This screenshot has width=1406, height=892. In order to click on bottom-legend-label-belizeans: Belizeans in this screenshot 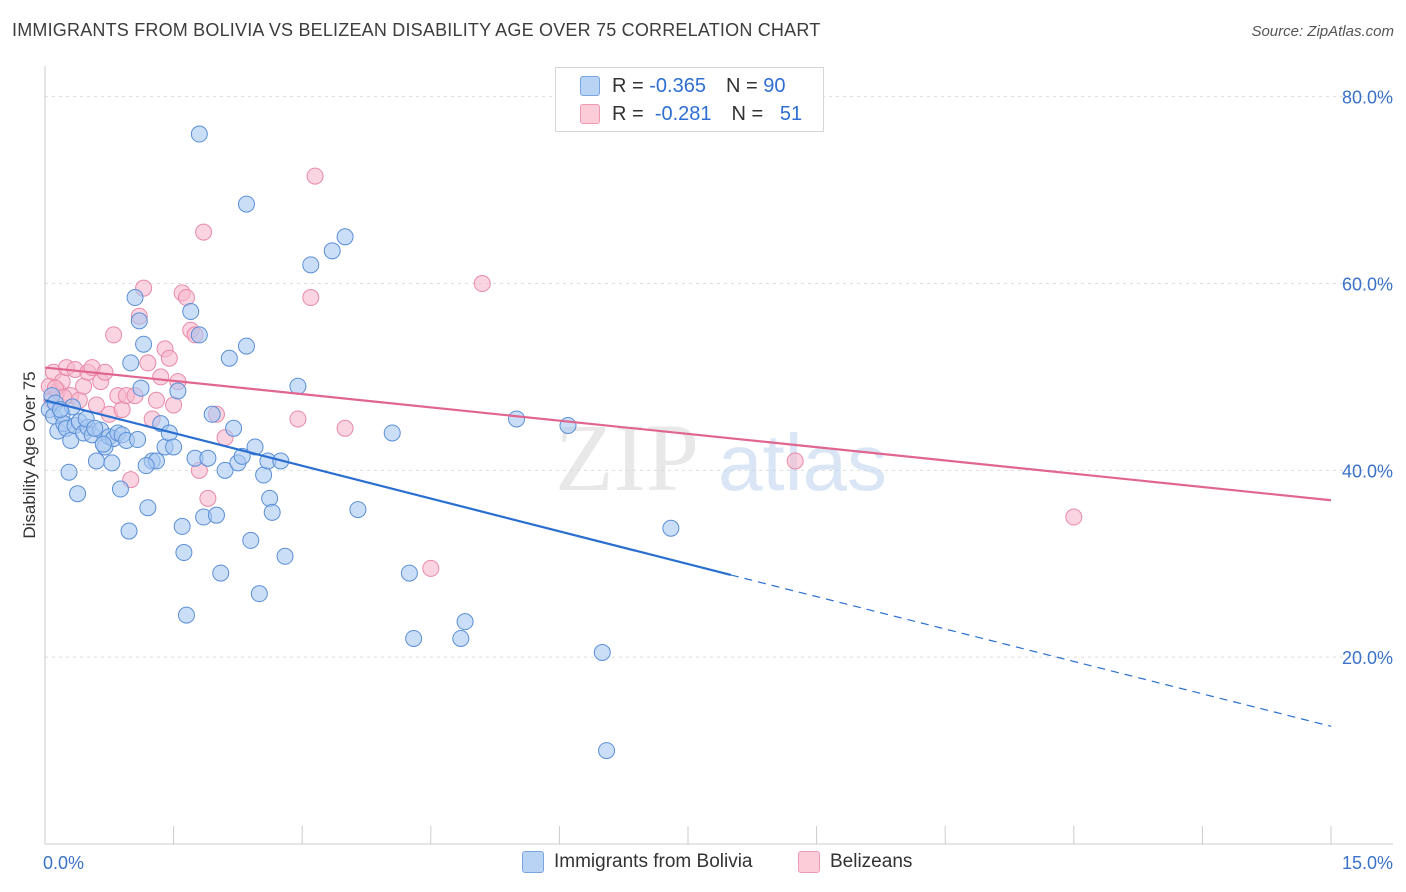, I will do `click(871, 861)`.